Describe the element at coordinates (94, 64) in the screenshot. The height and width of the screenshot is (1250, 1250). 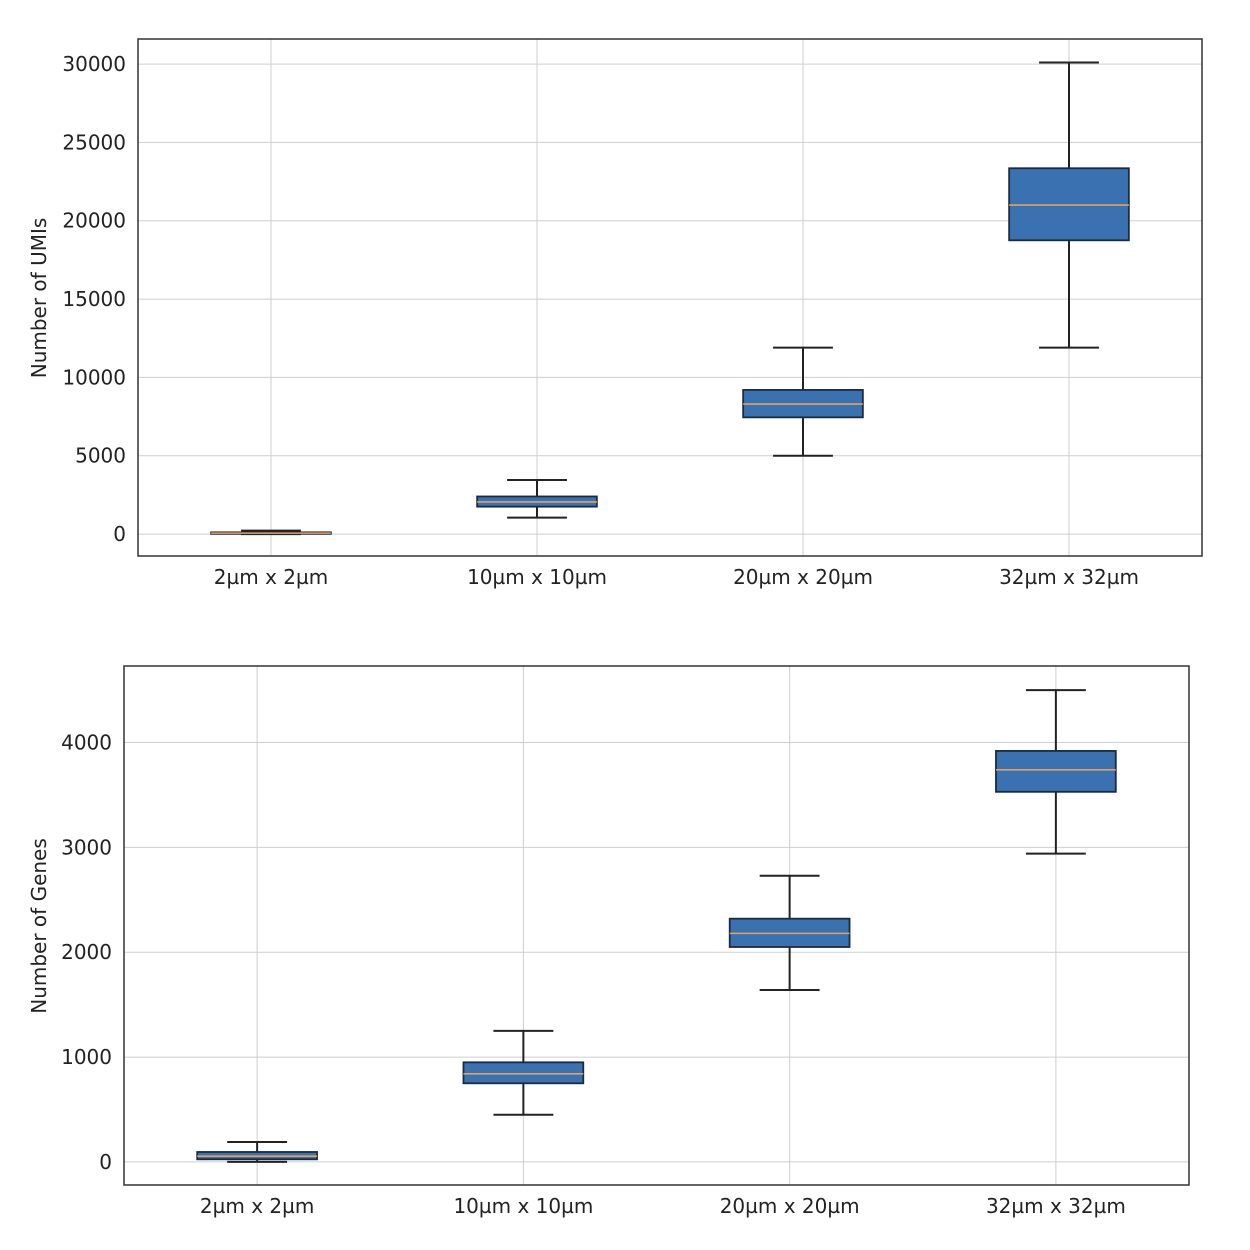
I see `y-tick-label: 30000` at that location.